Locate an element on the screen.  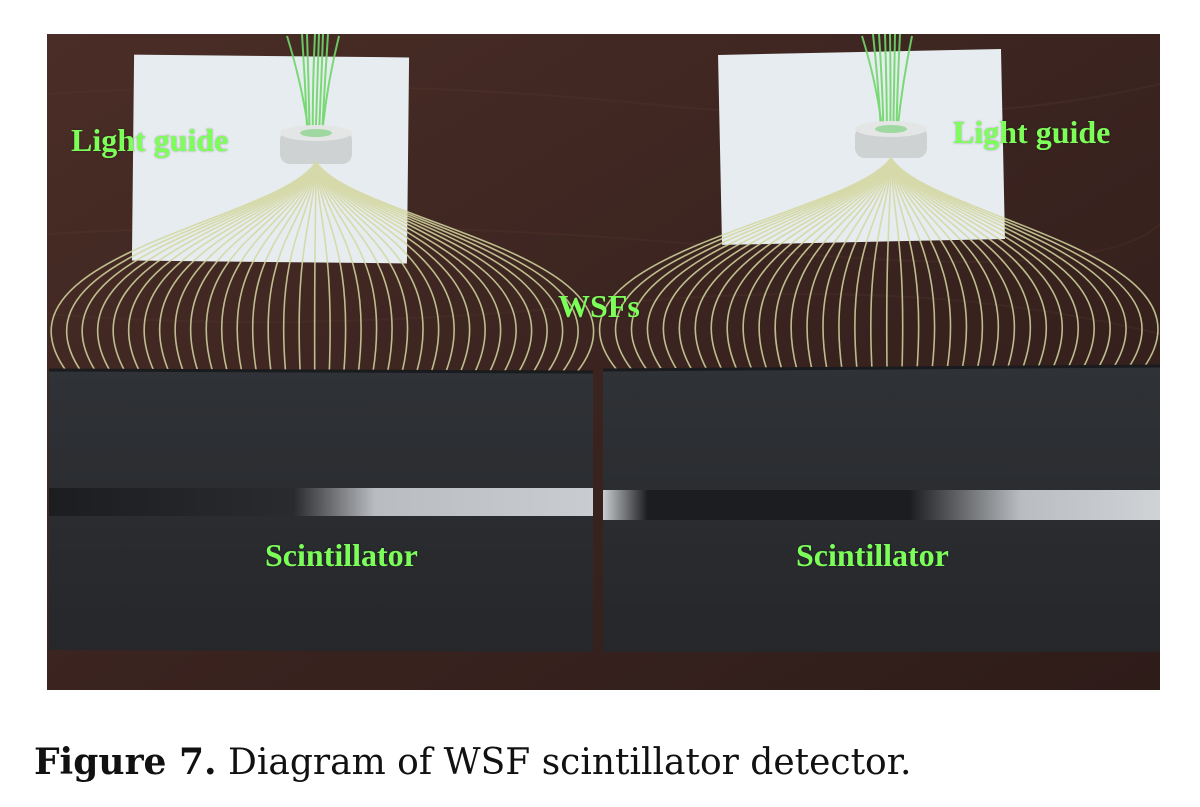
wsf-fibers-left is located at coordinates (322, 267).